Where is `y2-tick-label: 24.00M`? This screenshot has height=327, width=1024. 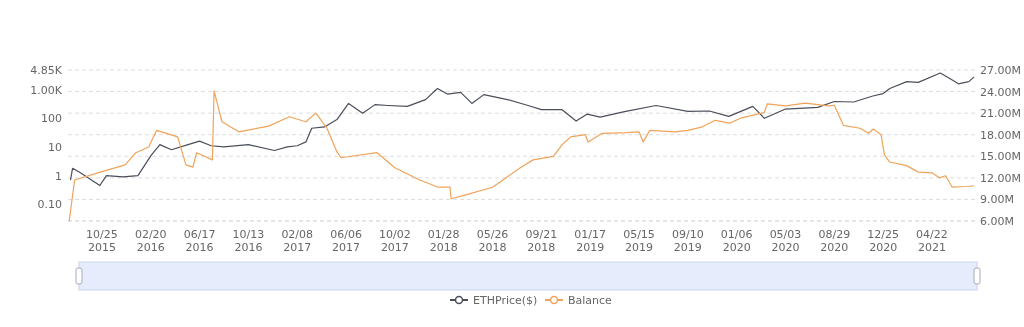 y2-tick-label: 24.00M is located at coordinates (1000, 92).